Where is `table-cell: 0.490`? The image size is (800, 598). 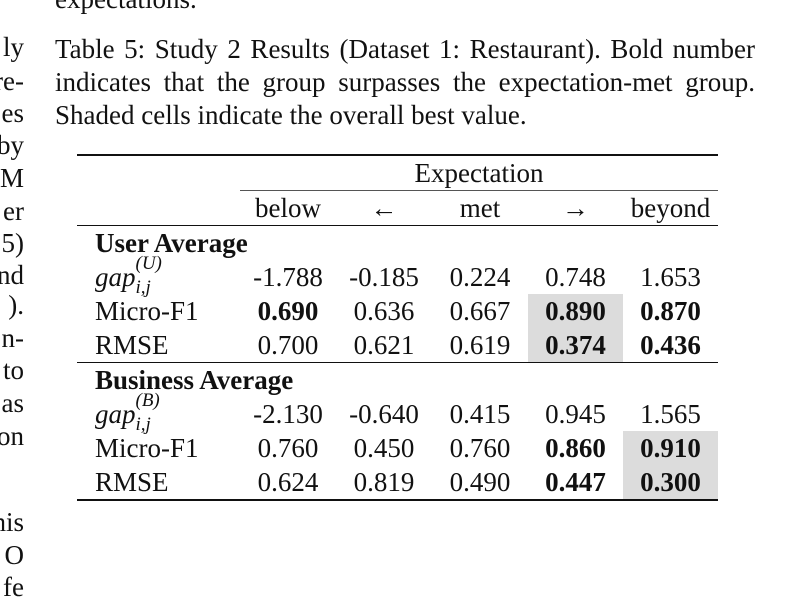 table-cell: 0.490 is located at coordinates (480, 483).